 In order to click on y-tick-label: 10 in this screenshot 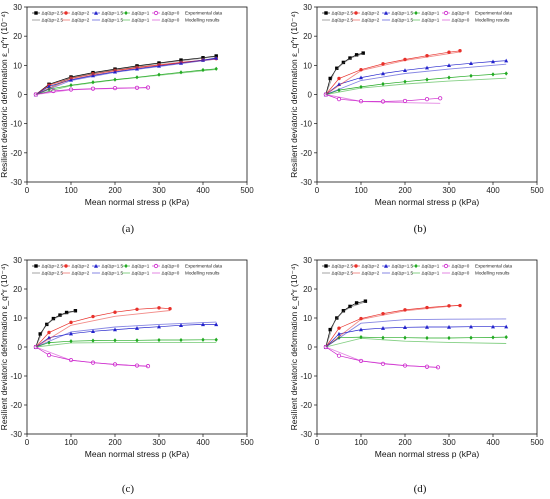, I will do `click(17, 318)`.